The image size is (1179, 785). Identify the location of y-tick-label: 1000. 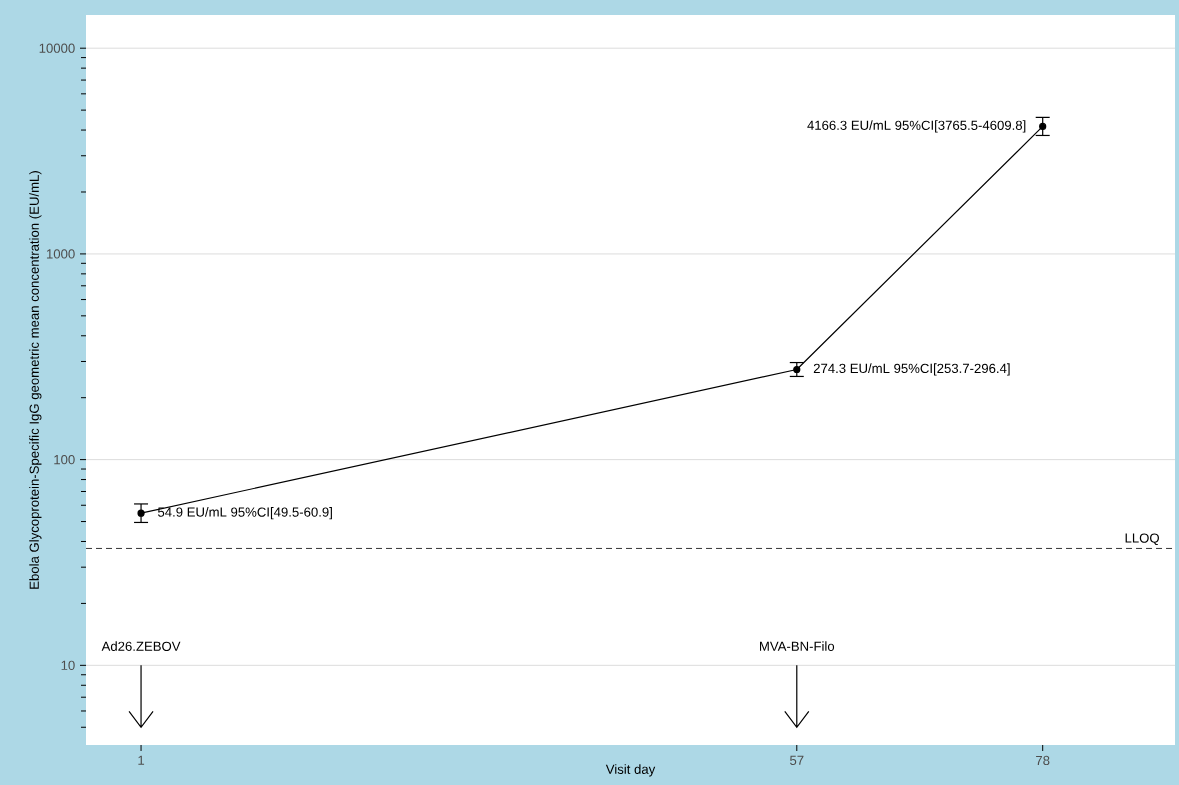
(60, 254).